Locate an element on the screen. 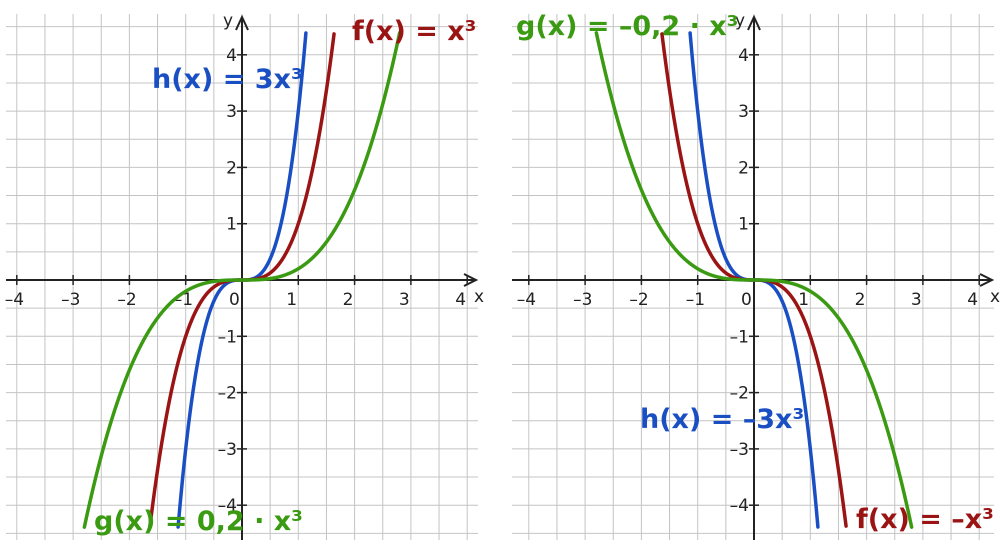  series-label: f(x) = –x³ is located at coordinates (925, 519).